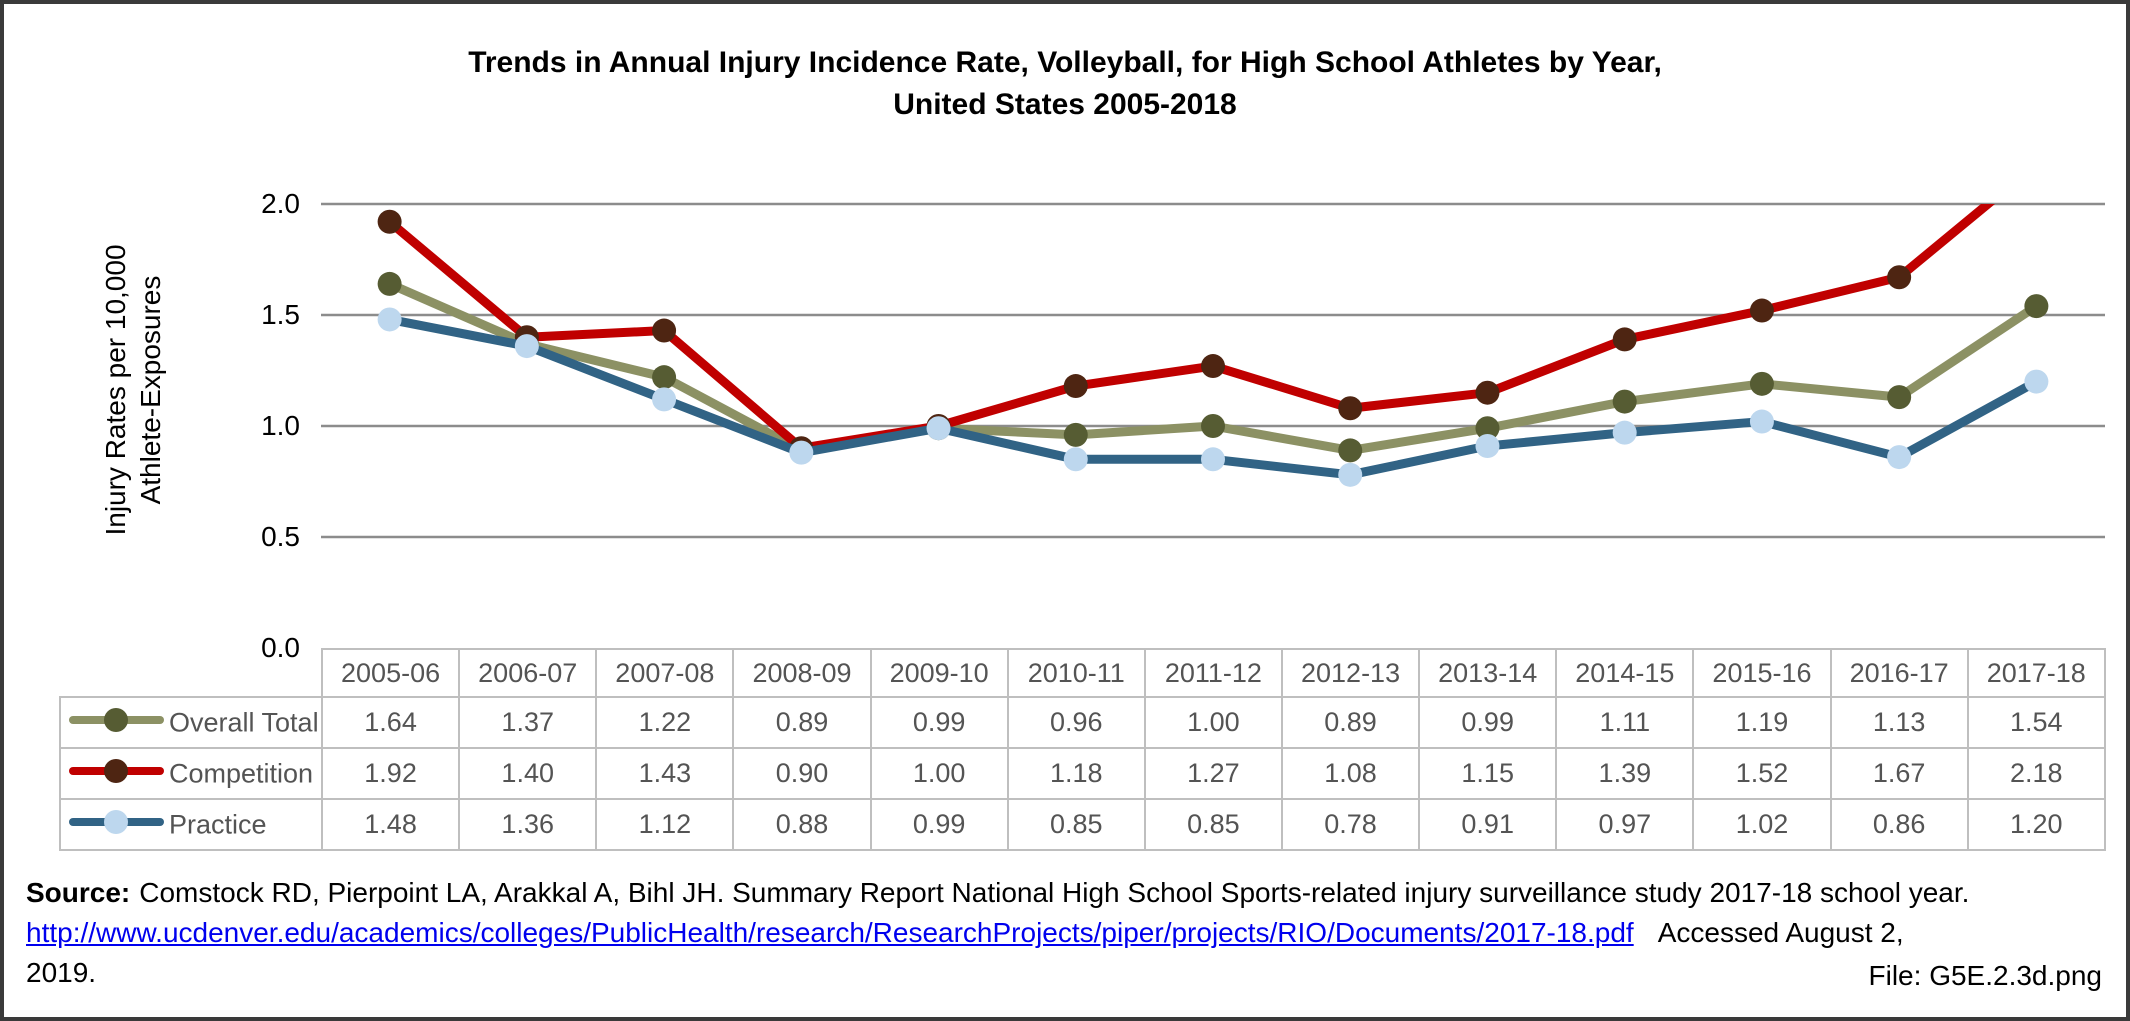 The width and height of the screenshot is (2130, 1021). Describe the element at coordinates (280, 536) in the screenshot. I see `y-tick-label: 0.5` at that location.